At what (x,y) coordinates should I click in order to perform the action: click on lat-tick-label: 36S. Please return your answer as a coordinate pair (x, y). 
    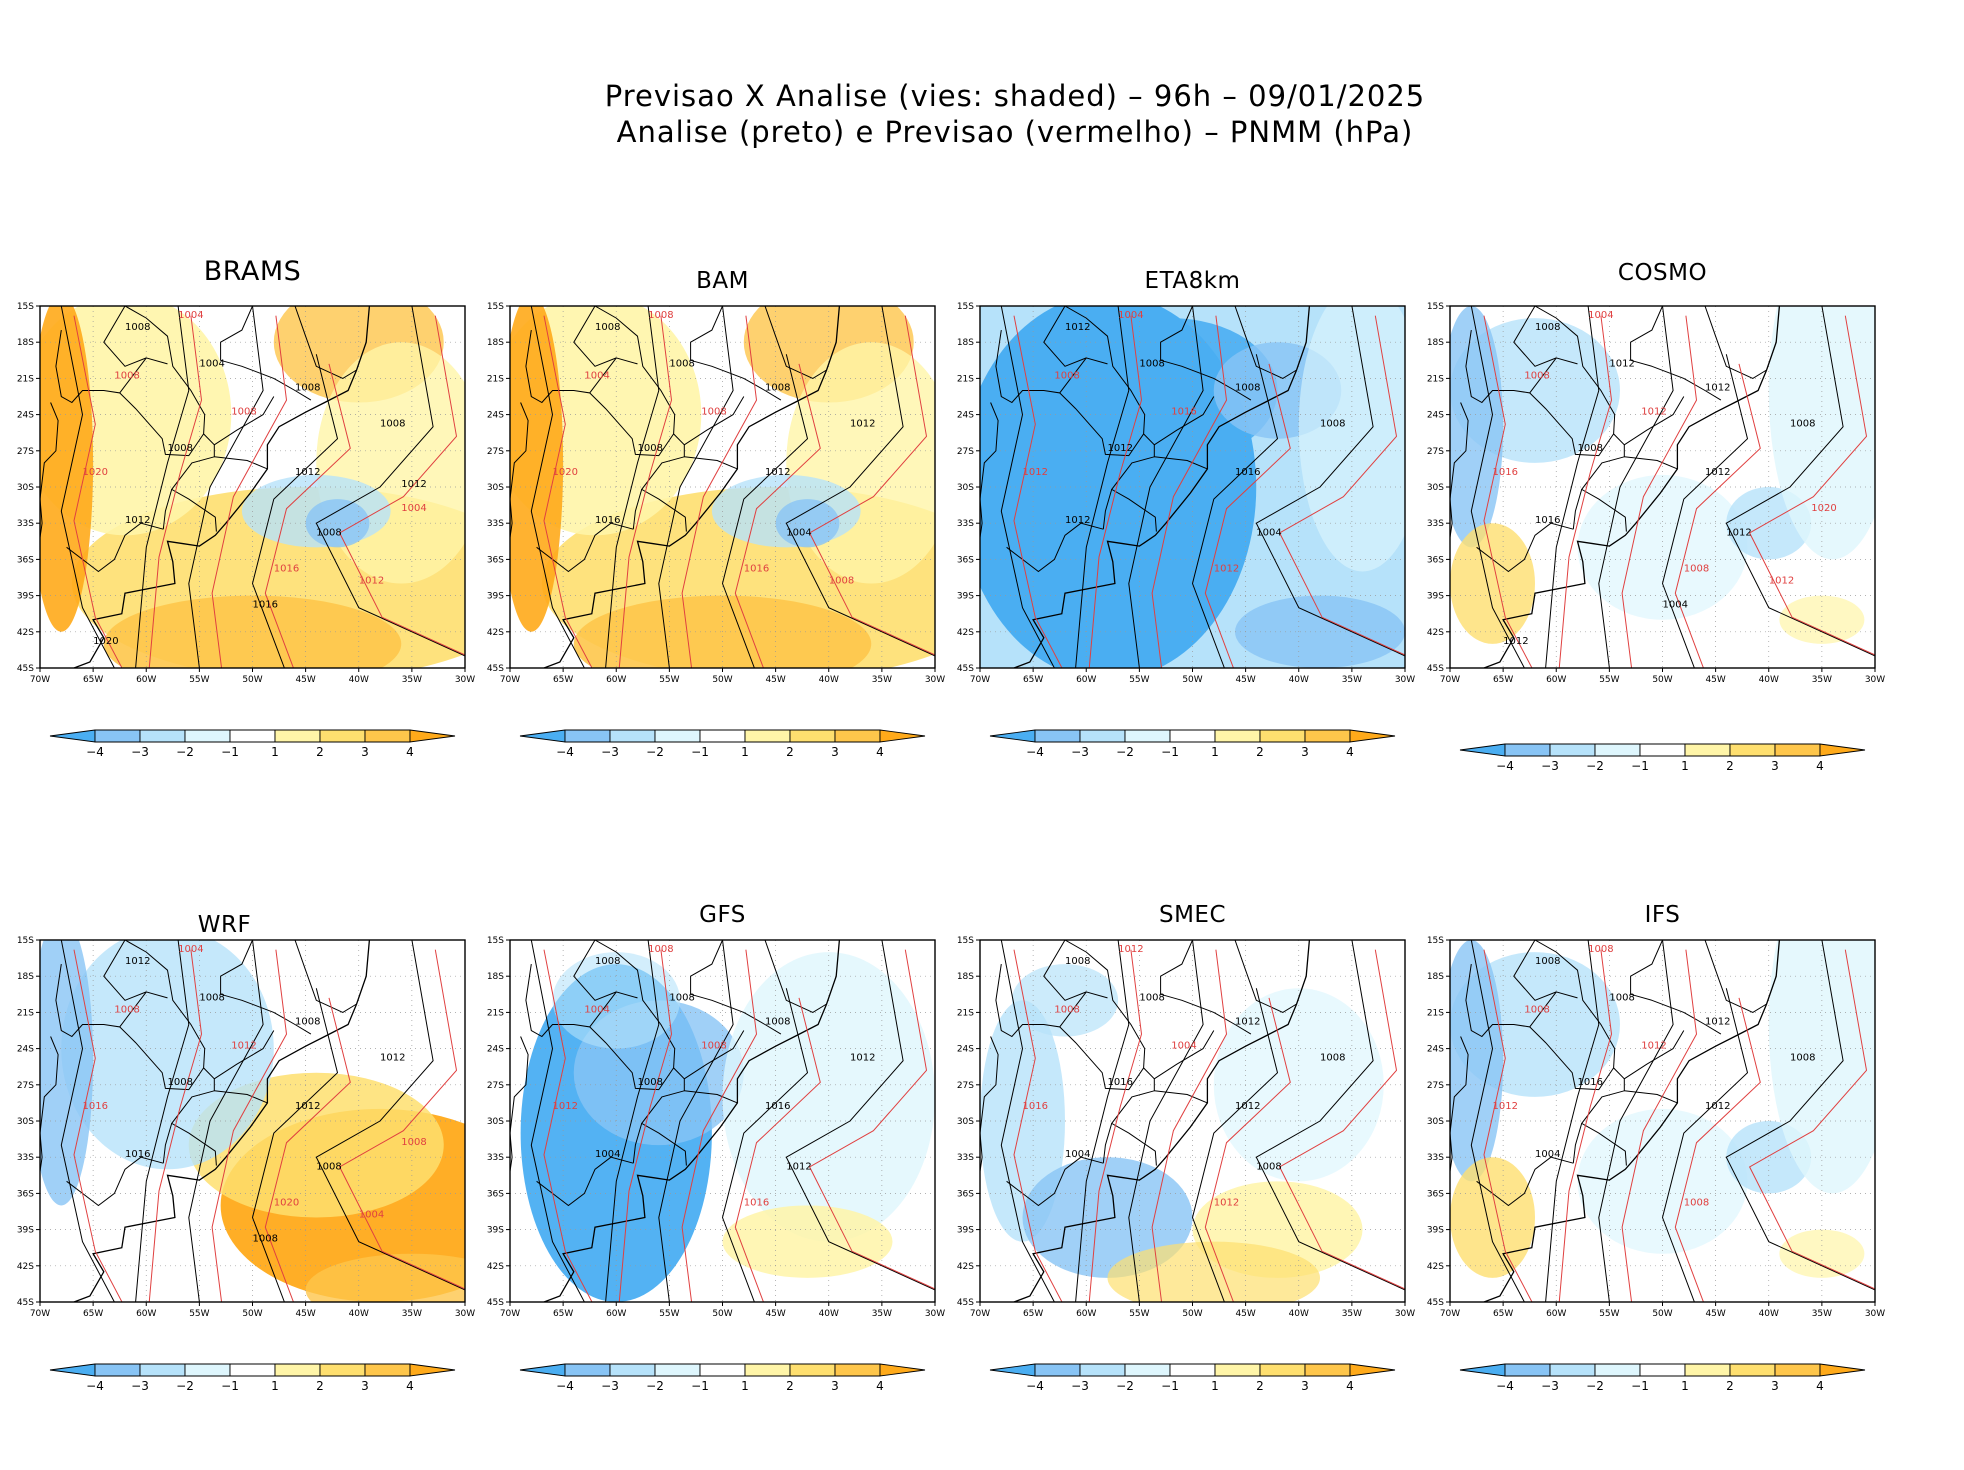
    Looking at the image, I should click on (965, 560).